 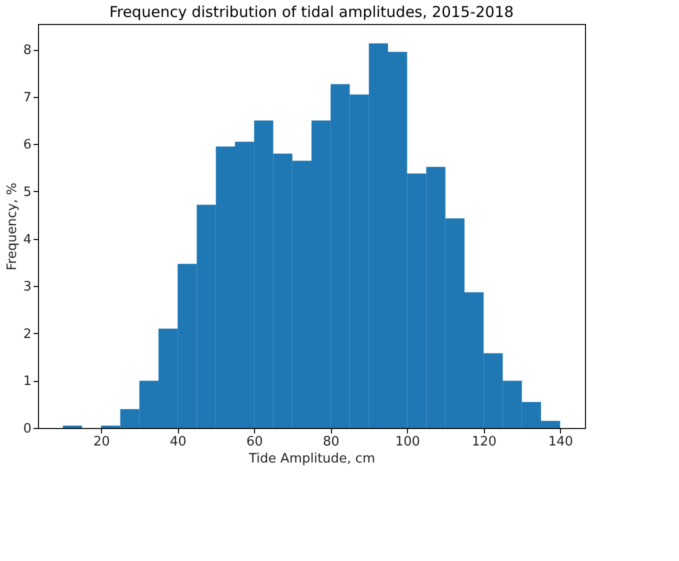 I want to click on y-axis-title: Frequency, %, so click(x=12, y=226).